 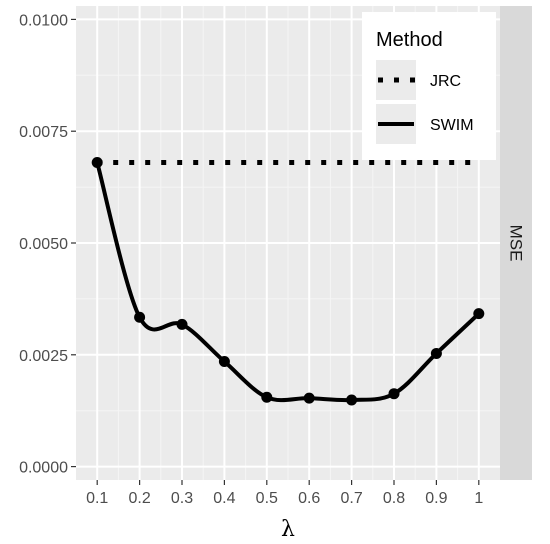 I want to click on y-tick-label: 0.0100, so click(x=43, y=20).